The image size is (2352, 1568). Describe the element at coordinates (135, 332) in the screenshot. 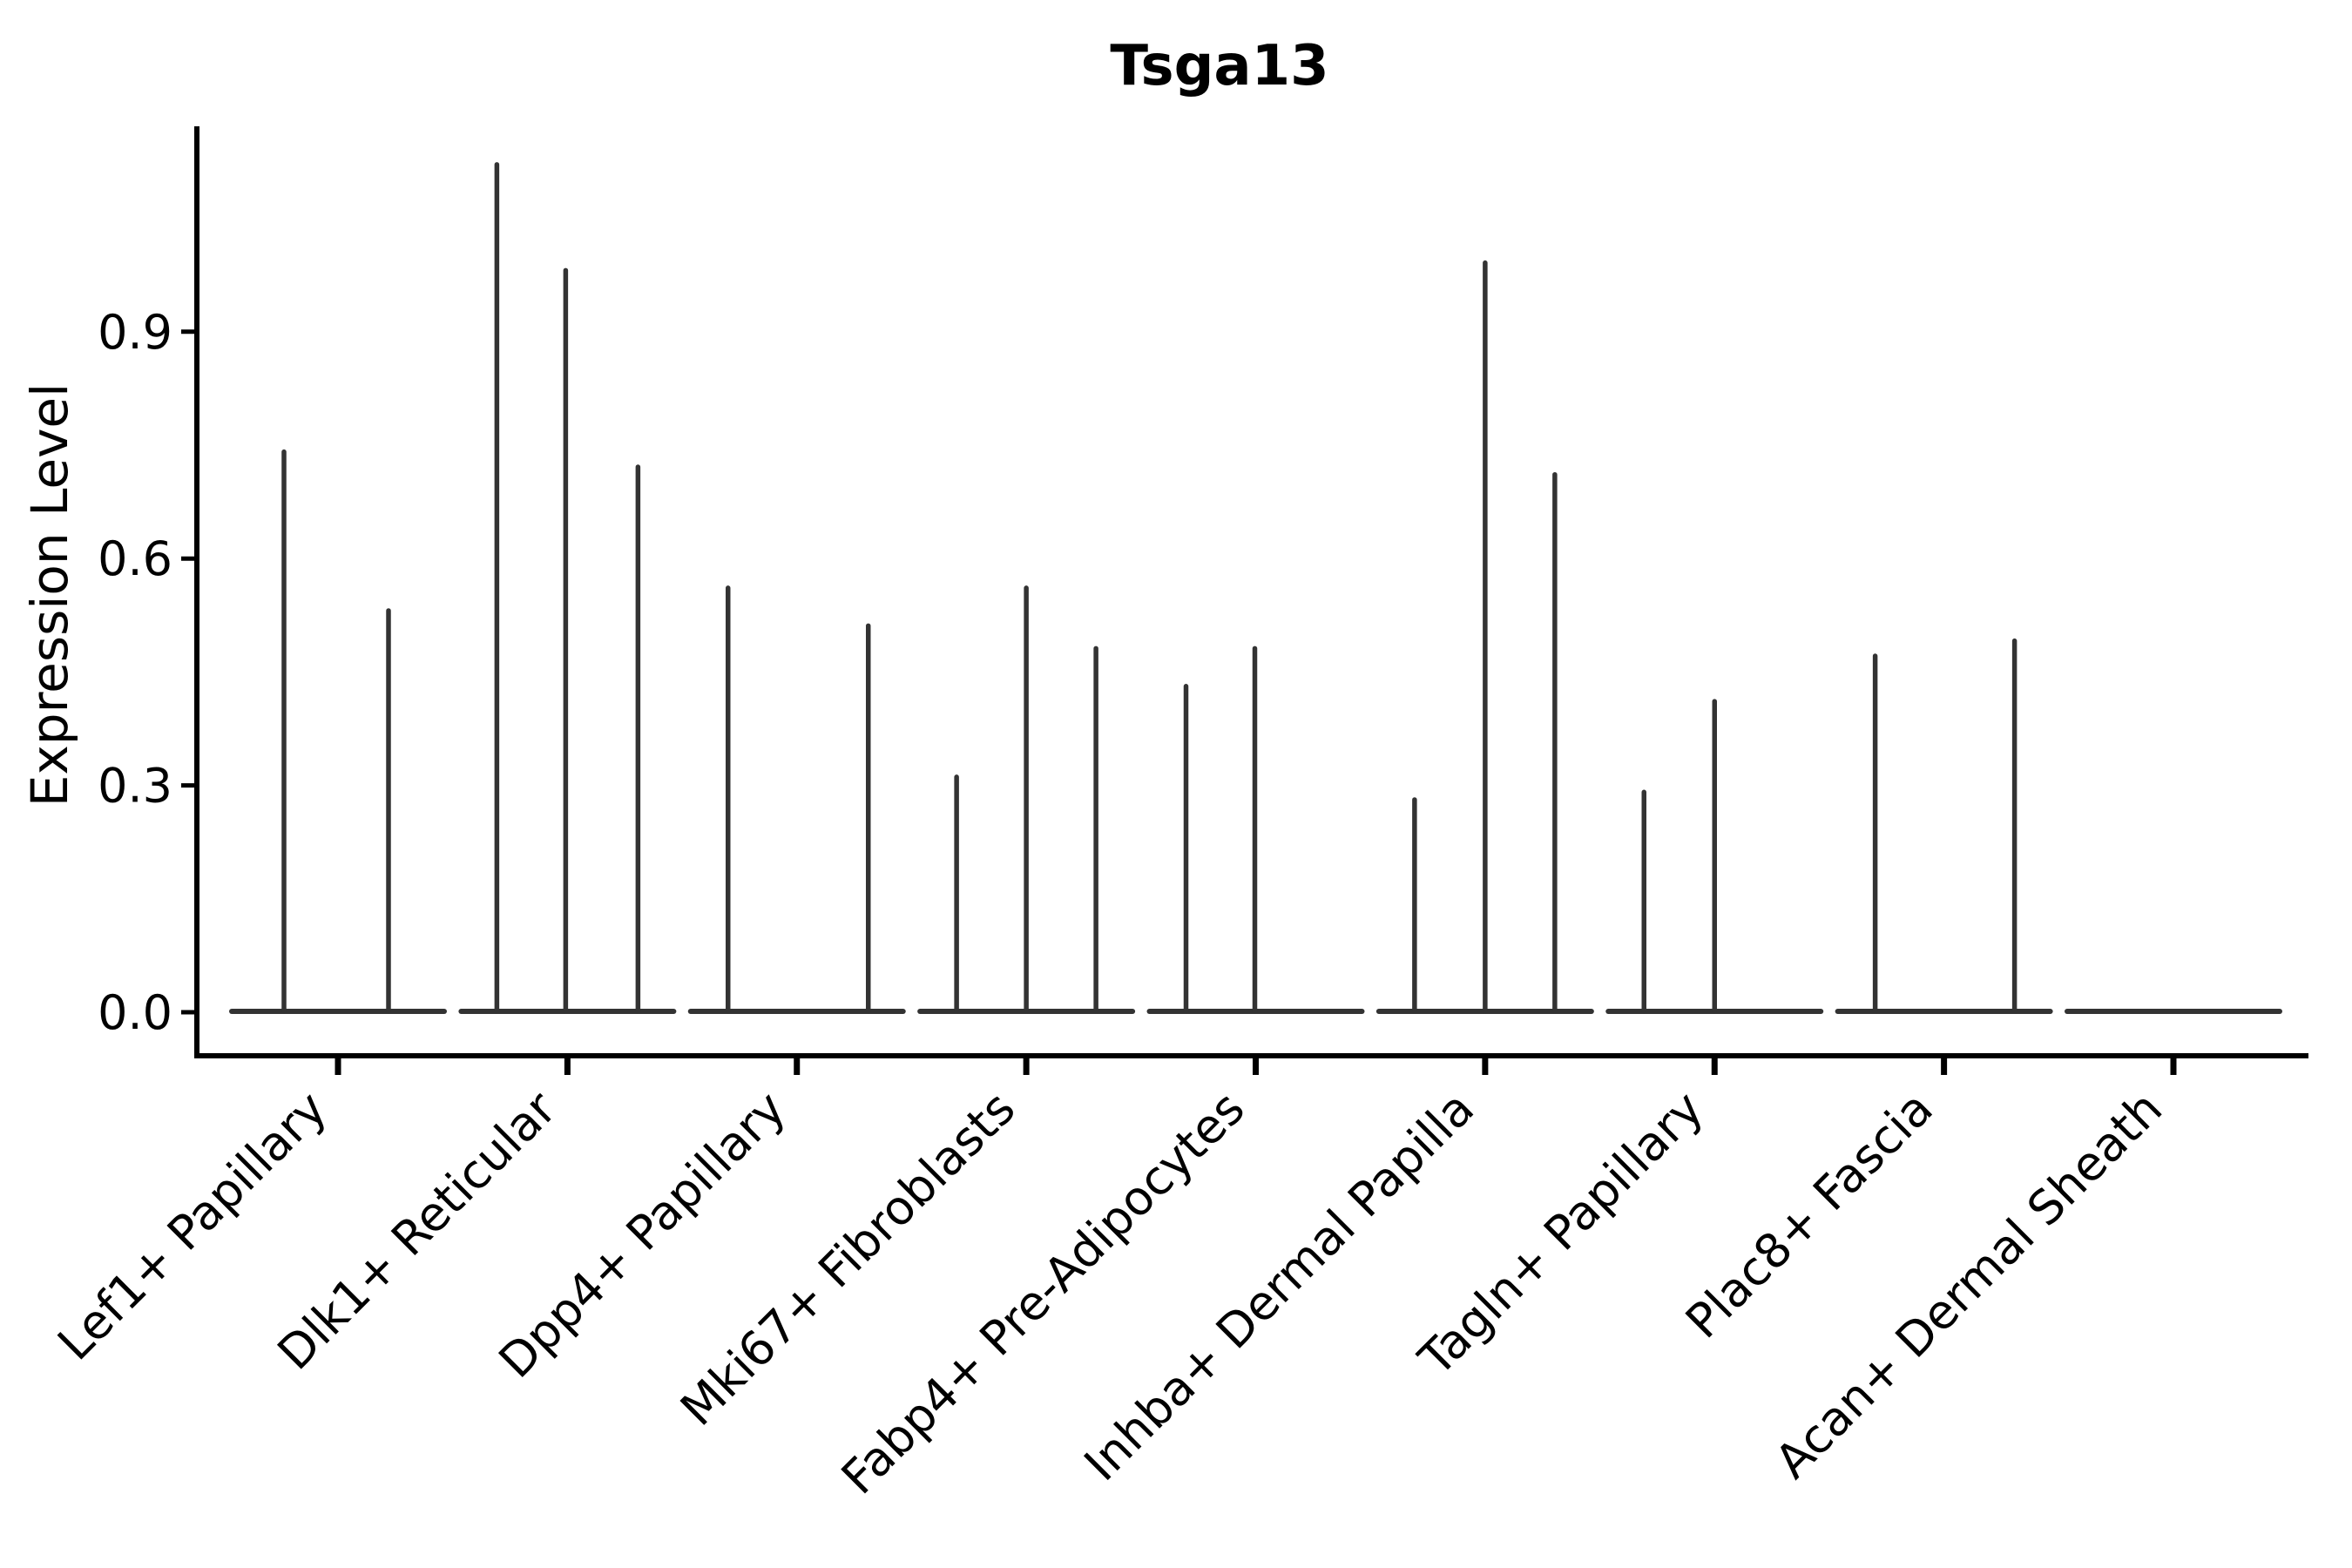

I see `y-tick-label: 0.9` at that location.